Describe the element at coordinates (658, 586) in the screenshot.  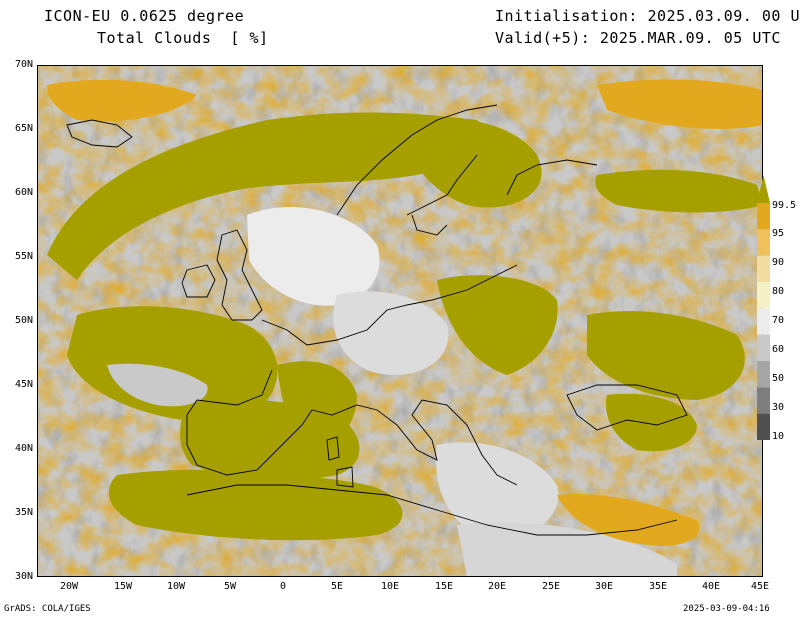
I see `lon-label: 35E` at that location.